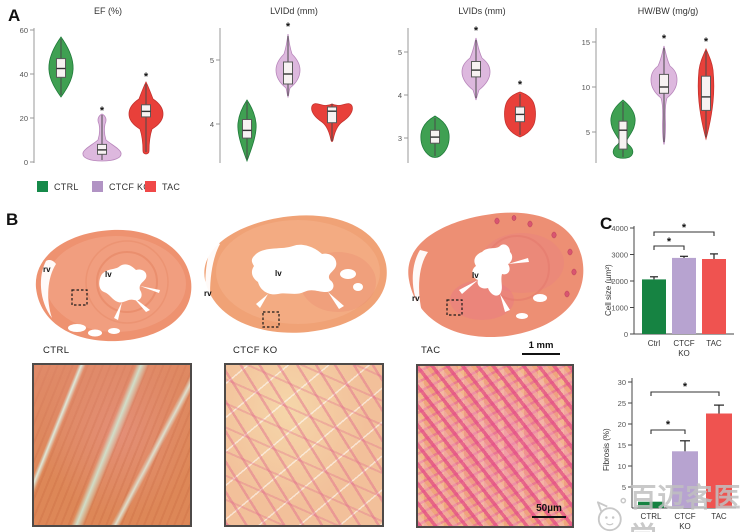 This screenshot has width=748, height=532. I want to click on scale-bar-text: 1 mm, so click(541, 345).